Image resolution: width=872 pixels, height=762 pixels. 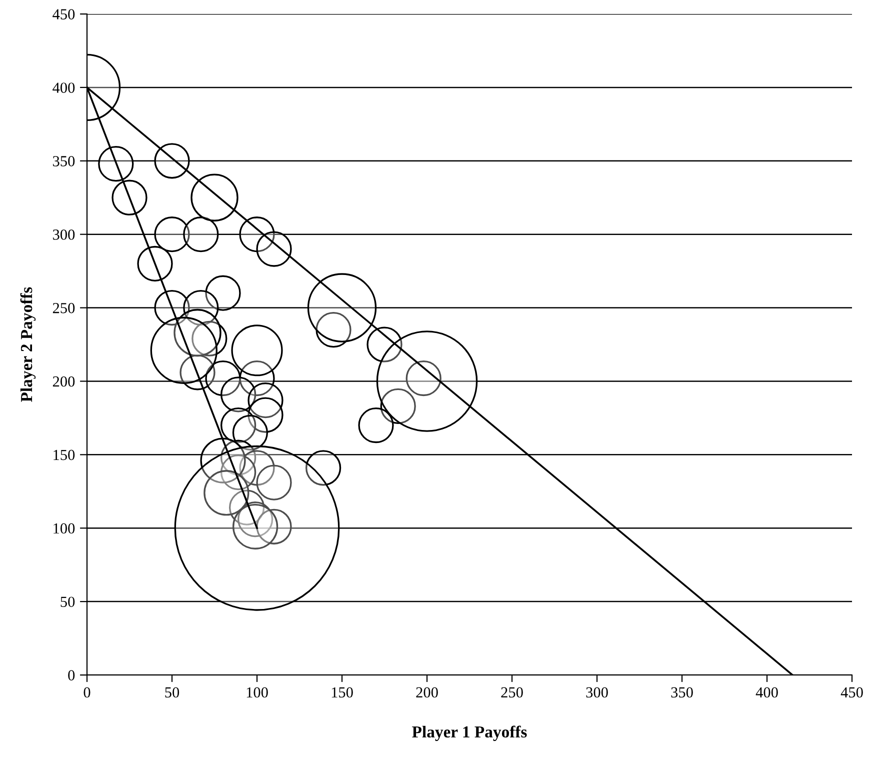 What do you see at coordinates (257, 692) in the screenshot?
I see `x-tick-label: 100` at bounding box center [257, 692].